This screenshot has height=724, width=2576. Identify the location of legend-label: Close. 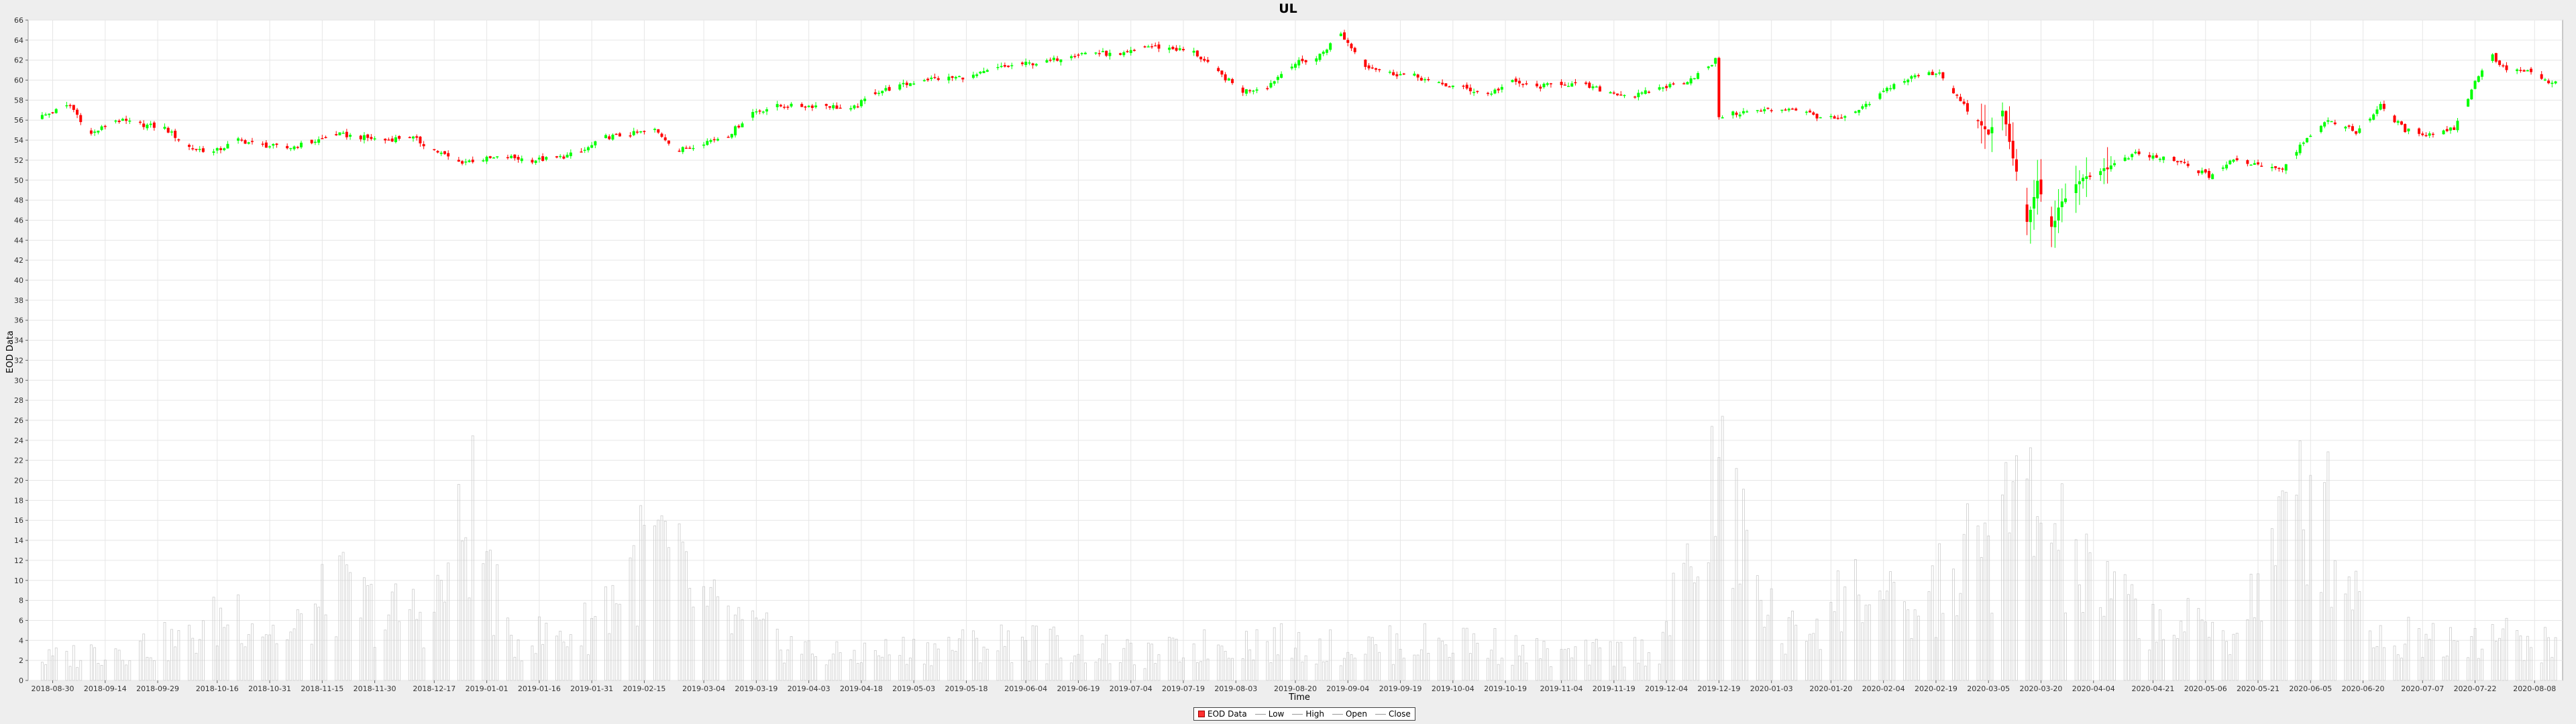
(1400, 714).